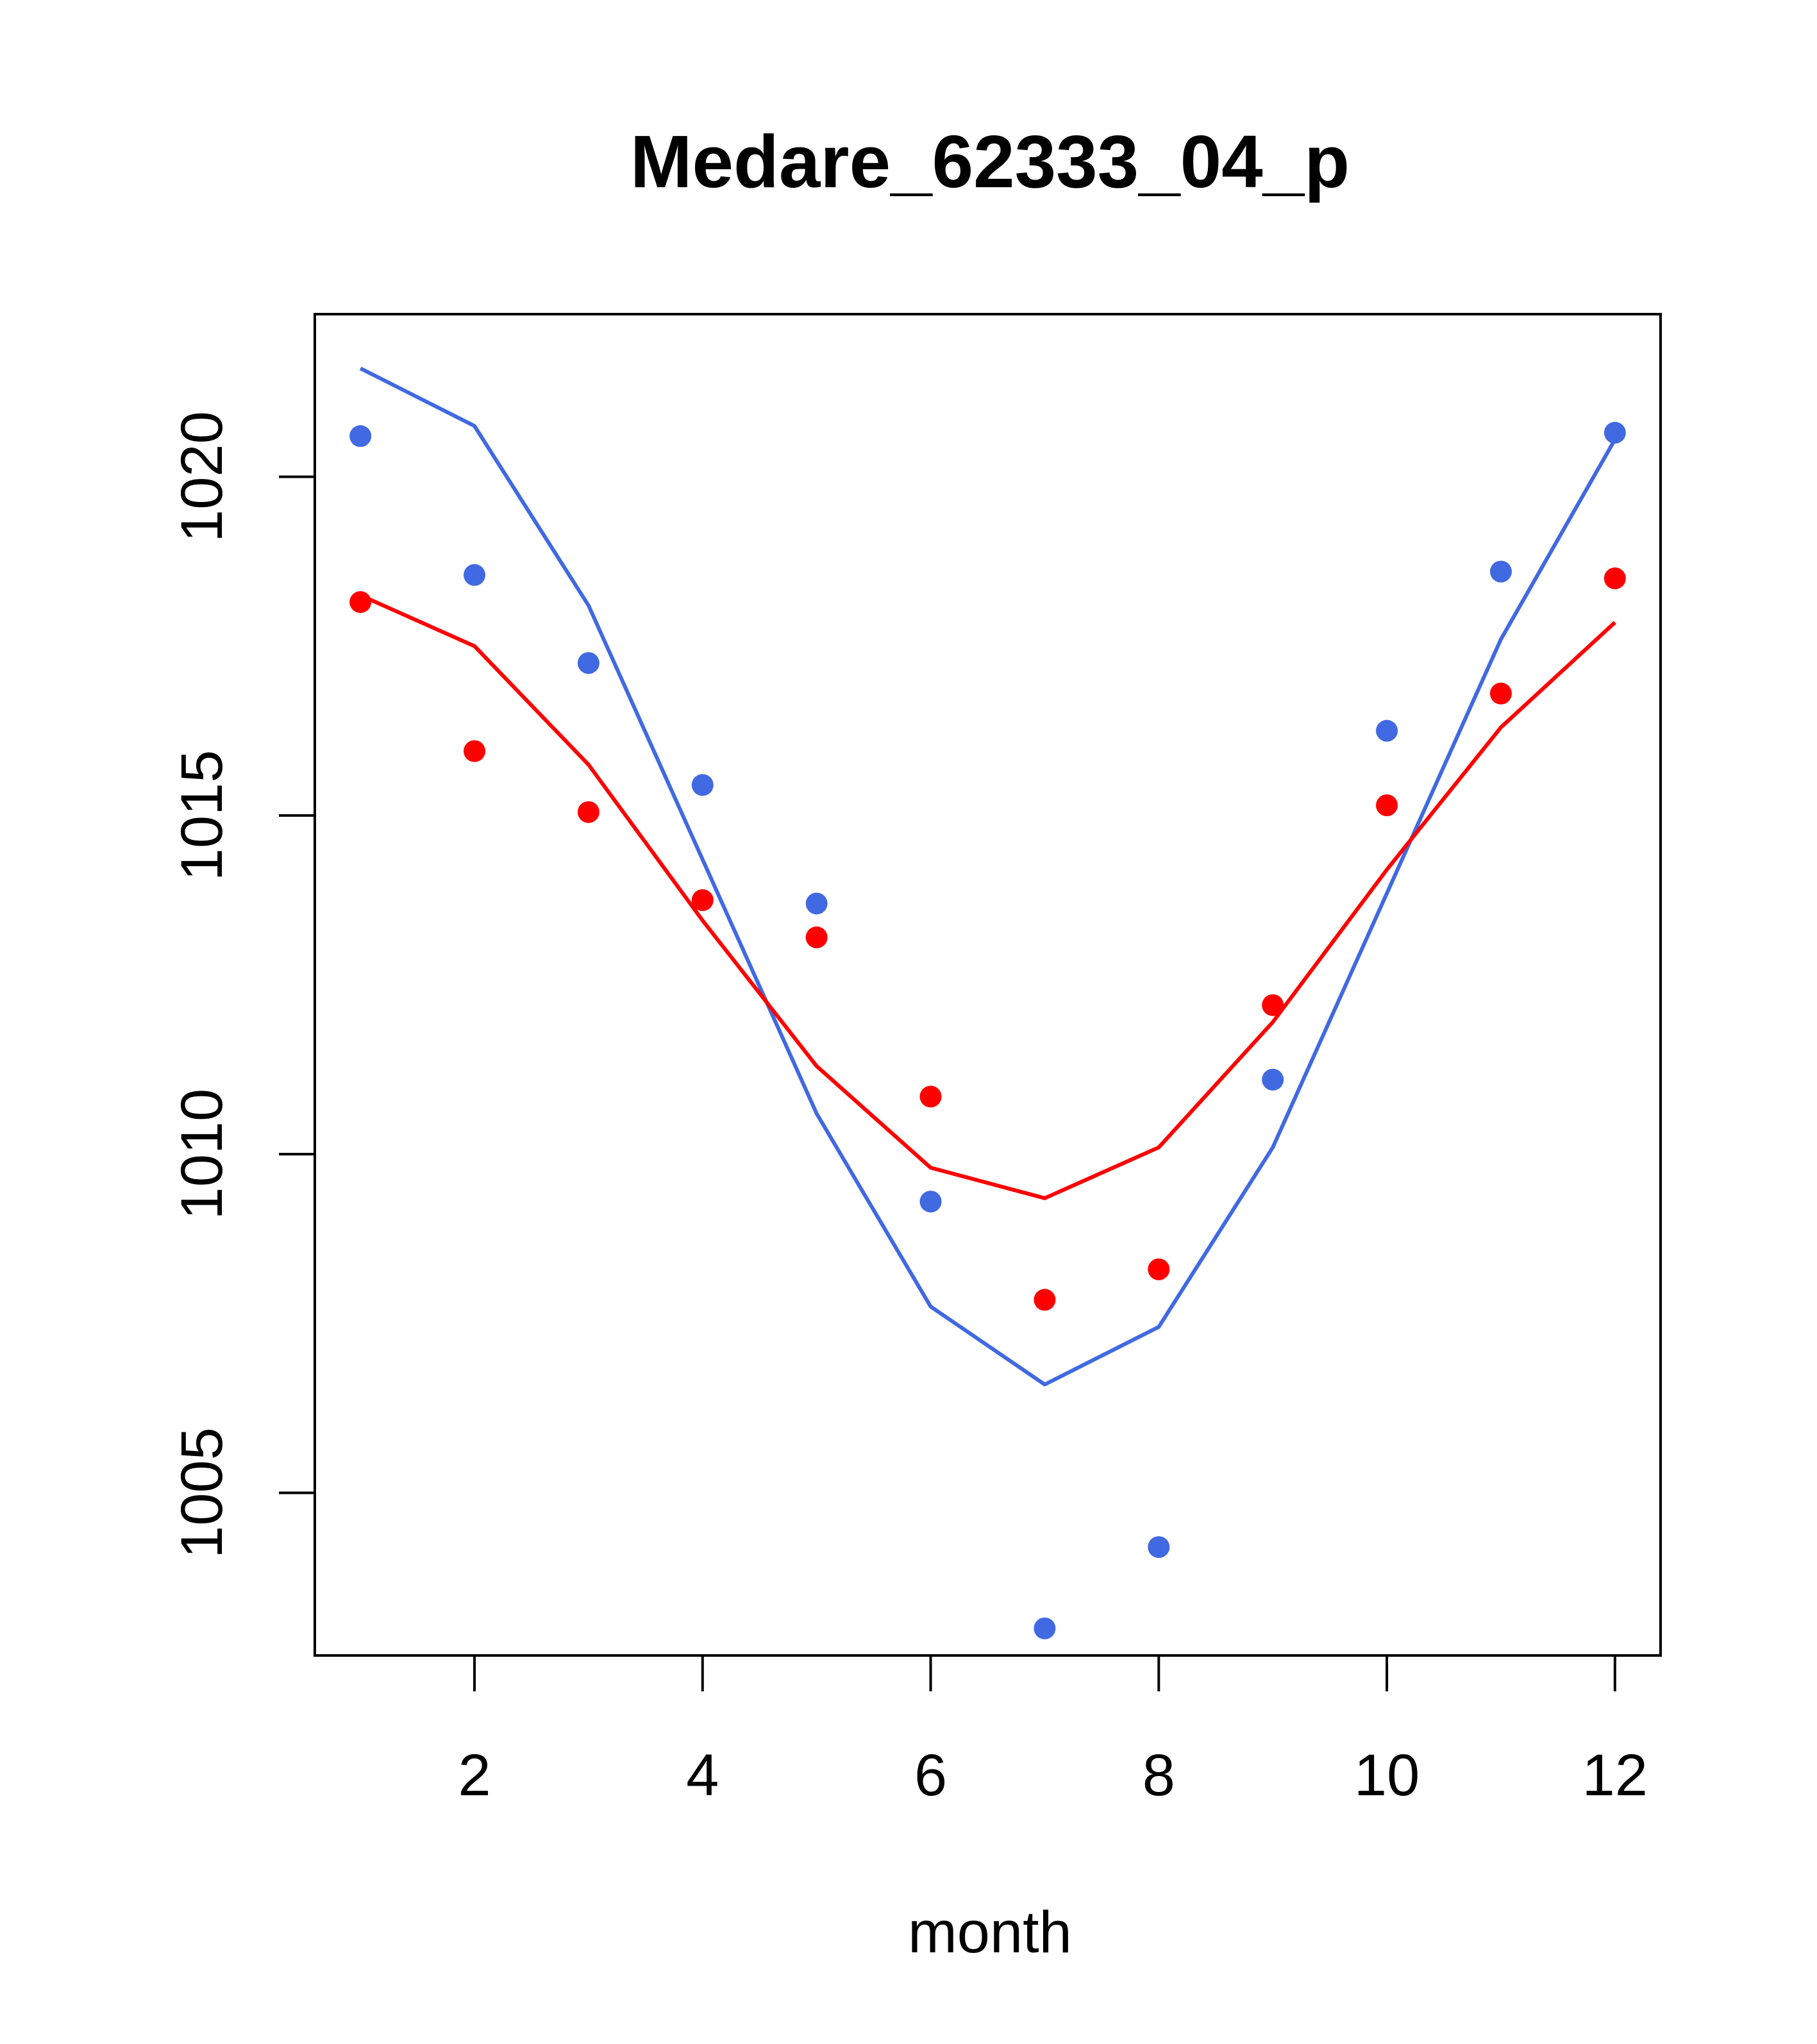 This screenshot has width=1817, height=2044. I want to click on x-tick-label: 6, so click(931, 1775).